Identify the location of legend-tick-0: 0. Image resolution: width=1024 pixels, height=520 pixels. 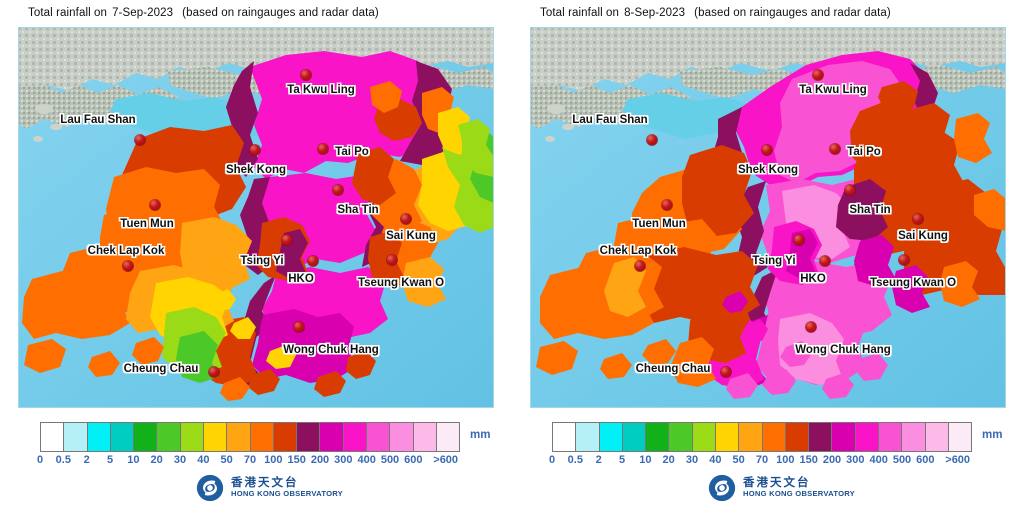
(552, 460).